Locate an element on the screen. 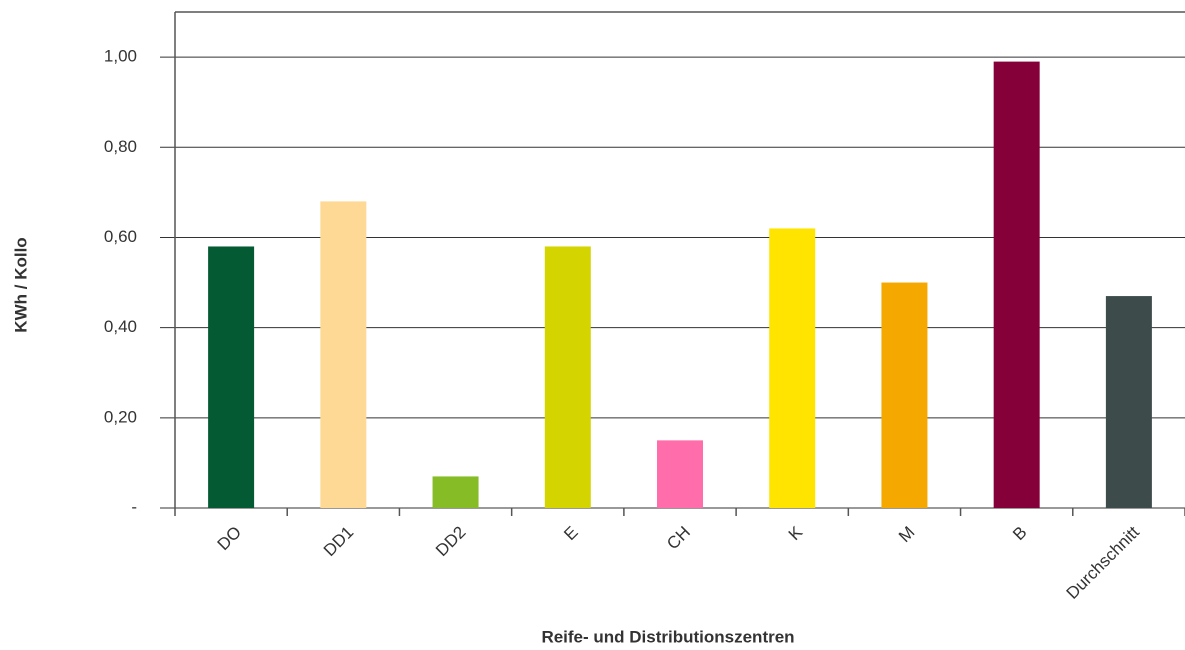 This screenshot has height=650, width=1185. y-tick-label: 0,80 is located at coordinates (120, 146).